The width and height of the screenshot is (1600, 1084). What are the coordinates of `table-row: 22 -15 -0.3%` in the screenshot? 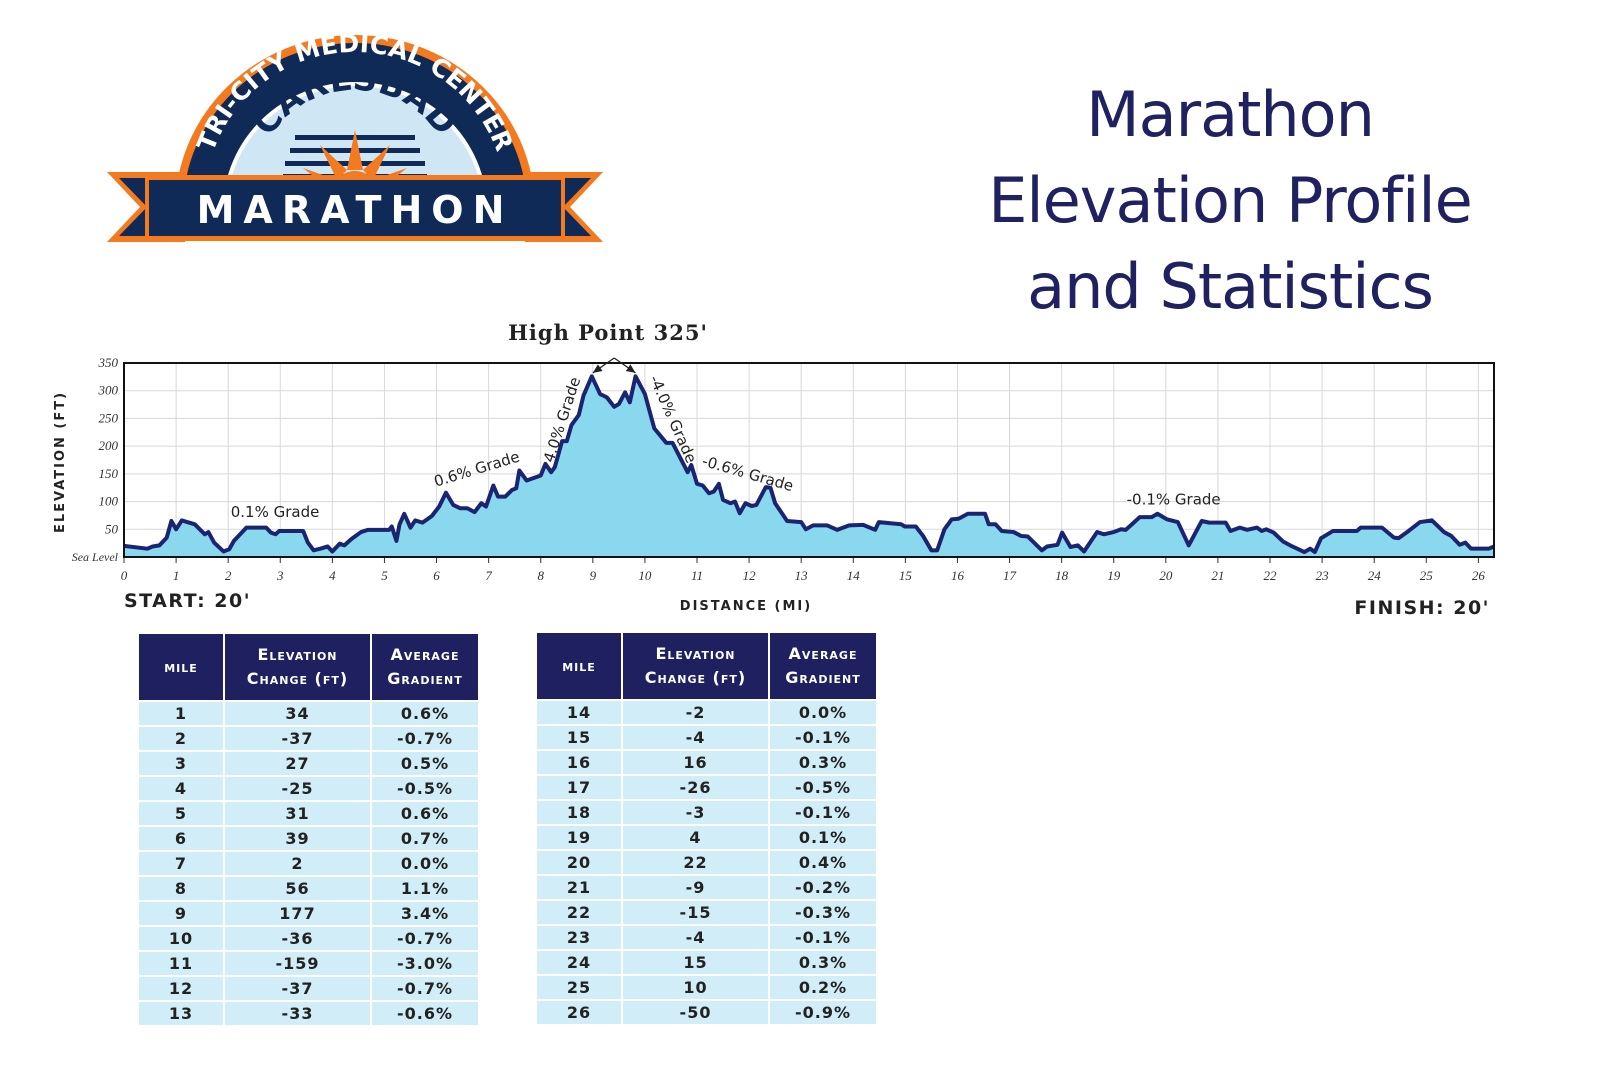 It's located at (706, 912).